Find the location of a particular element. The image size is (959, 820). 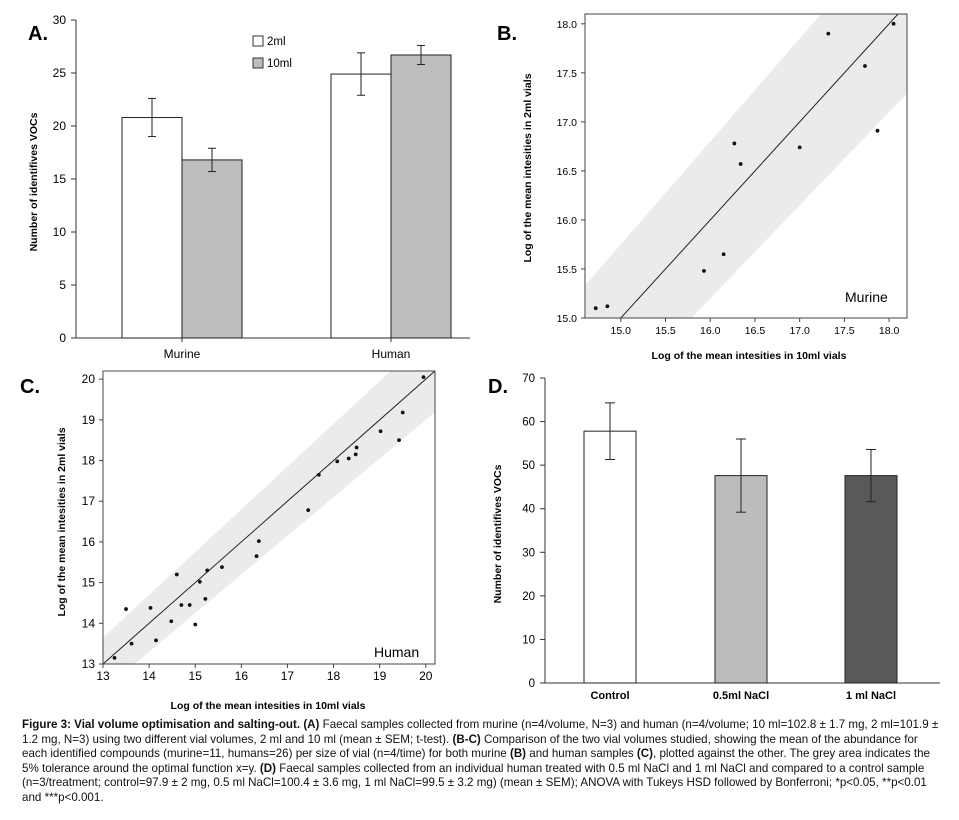

y-tick-label: 10 is located at coordinates (528, 640).